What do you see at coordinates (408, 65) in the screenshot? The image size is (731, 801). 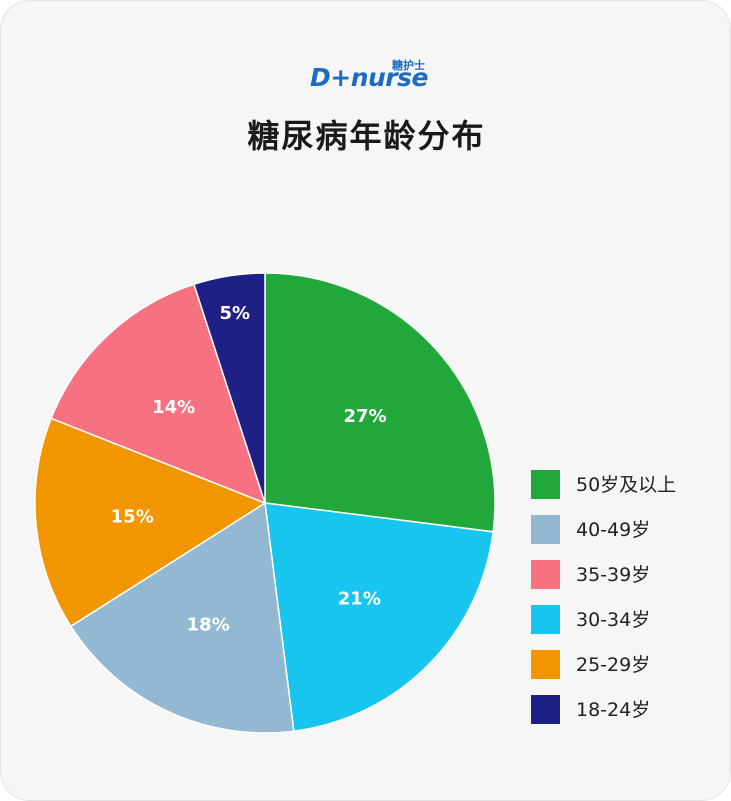 I see `brand-logo-subtext: 糖护士` at bounding box center [408, 65].